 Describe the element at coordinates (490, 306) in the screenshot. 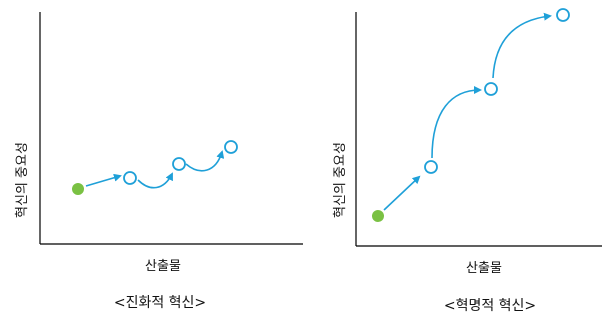

I see `panel-caption: <혁명적 혁신>` at that location.